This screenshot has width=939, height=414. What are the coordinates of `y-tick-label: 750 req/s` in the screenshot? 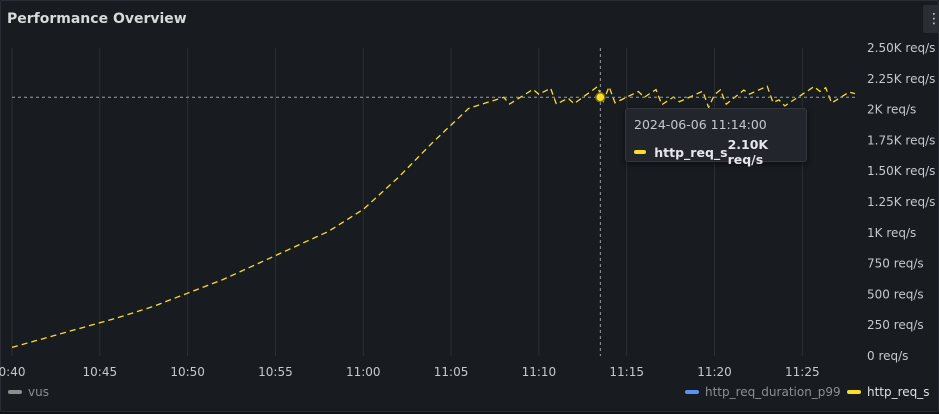 It's located at (895, 264).